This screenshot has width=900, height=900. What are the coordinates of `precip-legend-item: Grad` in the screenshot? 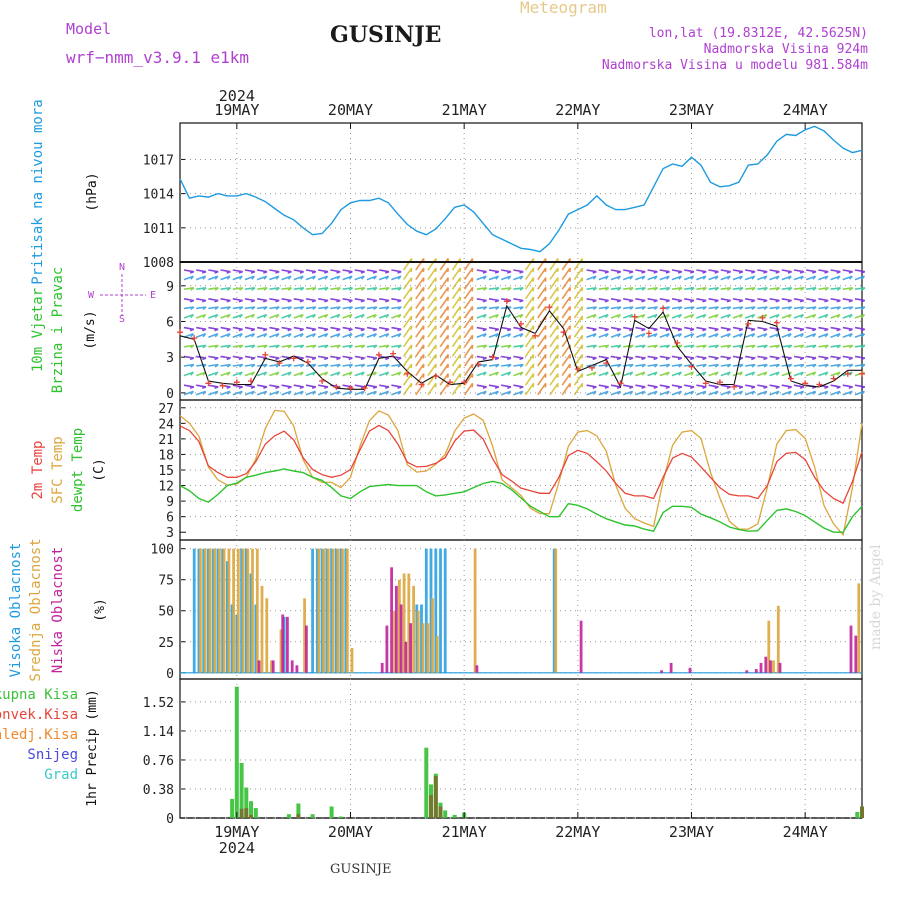 It's located at (61, 775).